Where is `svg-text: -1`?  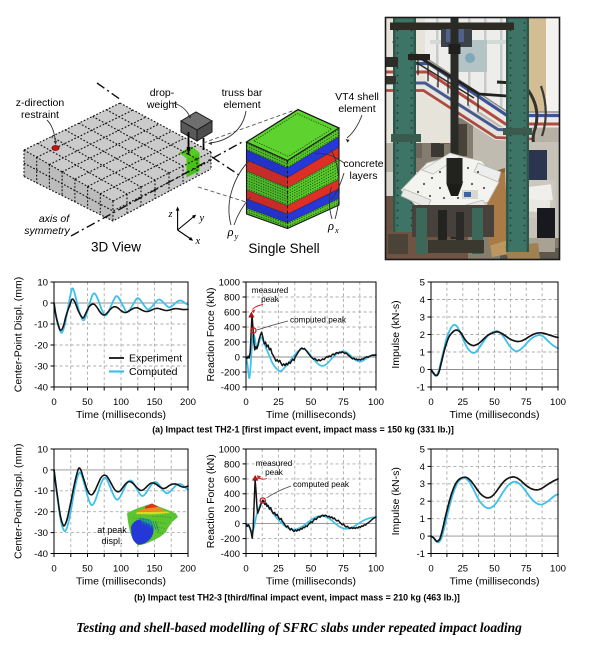 svg-text: -1 is located at coordinates (420, 387).